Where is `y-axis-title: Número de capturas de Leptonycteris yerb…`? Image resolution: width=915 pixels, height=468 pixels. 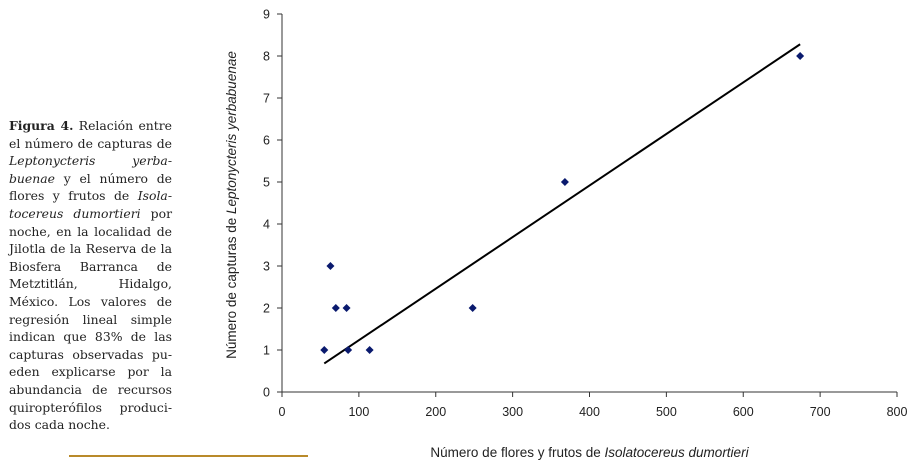 y-axis-title: Número de capturas de Leptonycteris yerb… is located at coordinates (231, 205).